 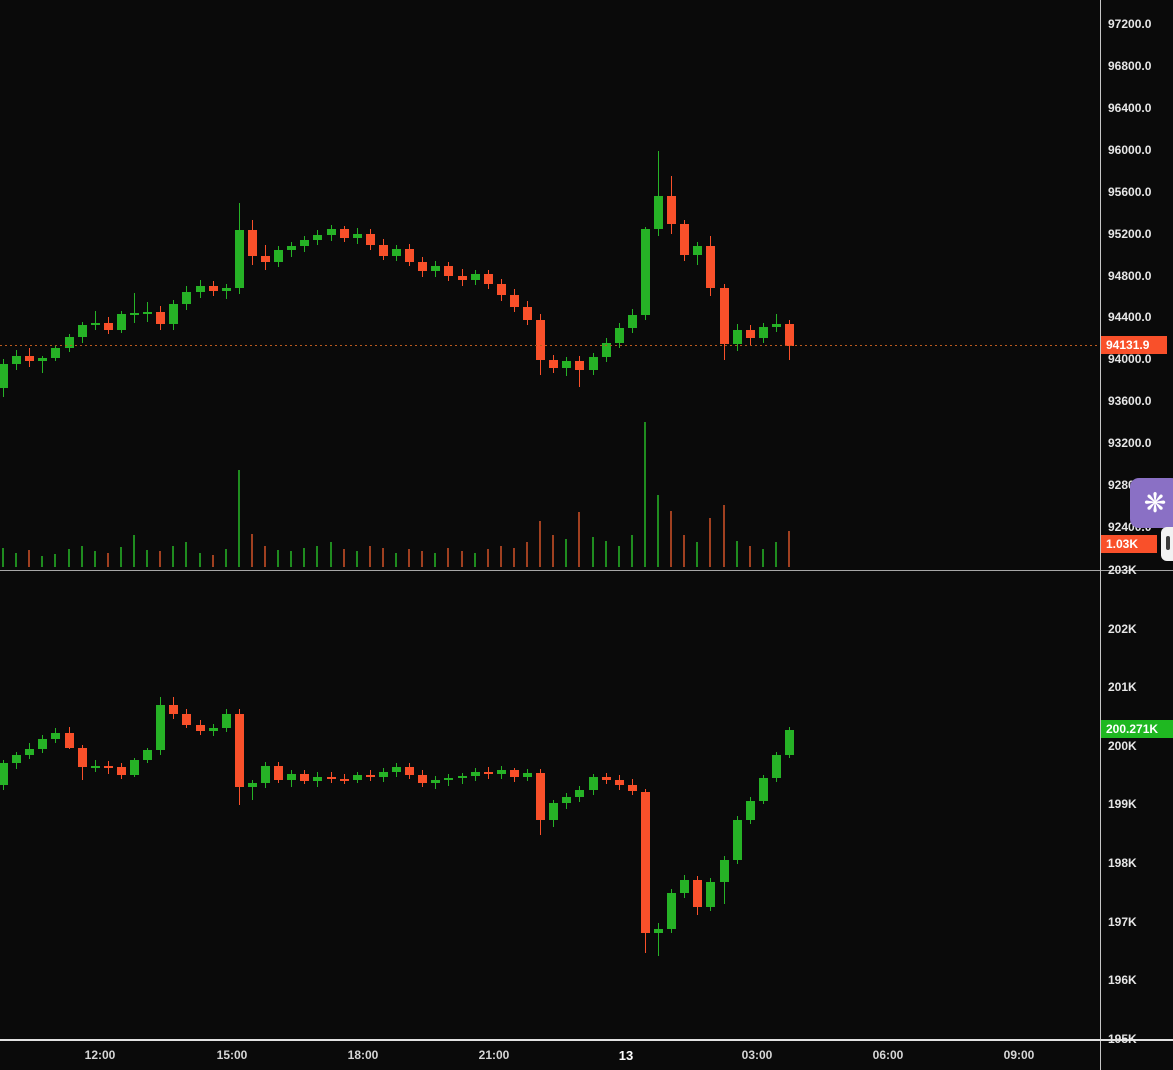 What do you see at coordinates (1122, 863) in the screenshot?
I see `price-tick-label: 198K` at bounding box center [1122, 863].